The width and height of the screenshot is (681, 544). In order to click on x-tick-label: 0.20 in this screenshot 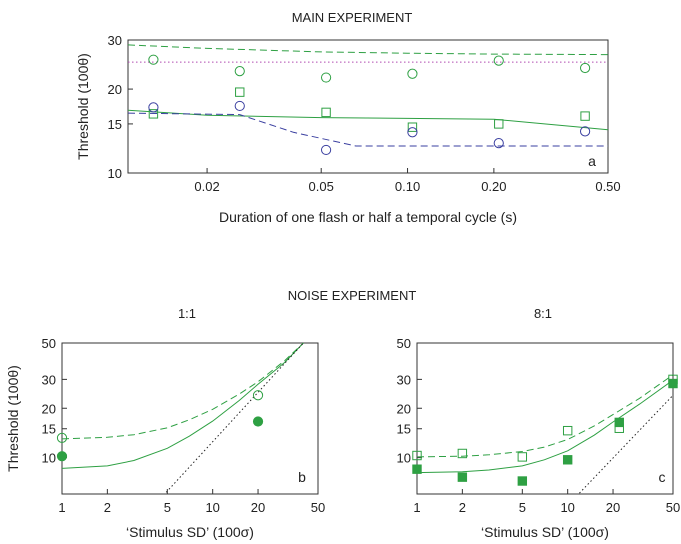, I will do `click(493, 186)`.